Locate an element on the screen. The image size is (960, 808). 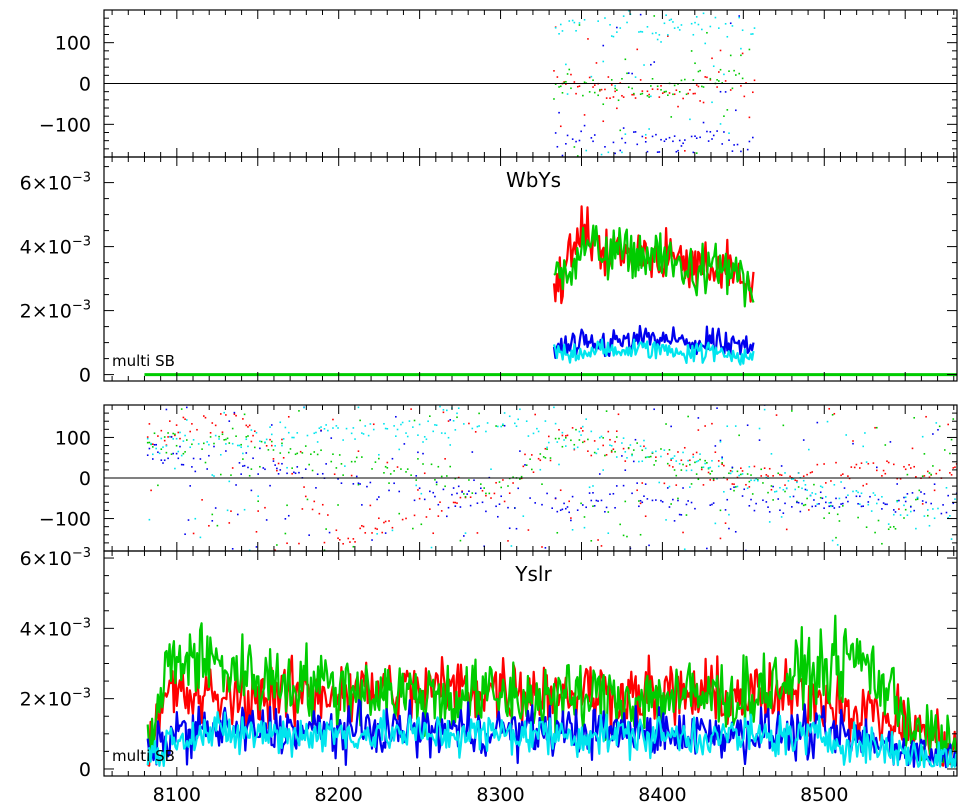
y-tick-label: −100 is located at coordinates (65, 125).